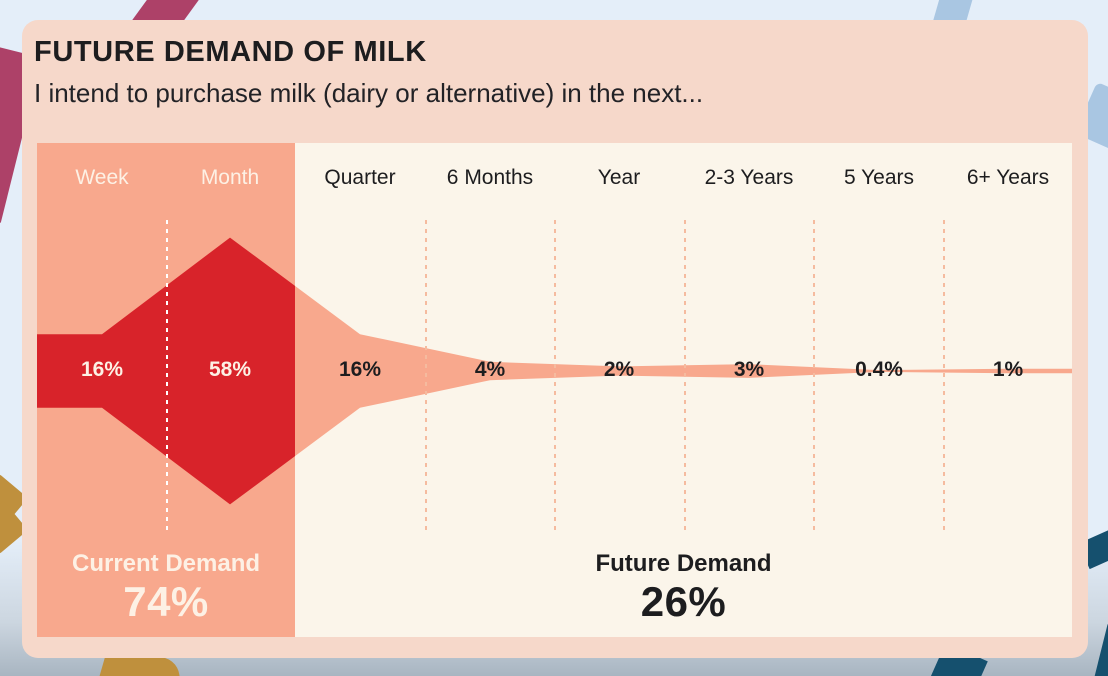 This screenshot has height=676, width=1108. What do you see at coordinates (619, 369) in the screenshot?
I see `value-label-year: 2%` at bounding box center [619, 369].